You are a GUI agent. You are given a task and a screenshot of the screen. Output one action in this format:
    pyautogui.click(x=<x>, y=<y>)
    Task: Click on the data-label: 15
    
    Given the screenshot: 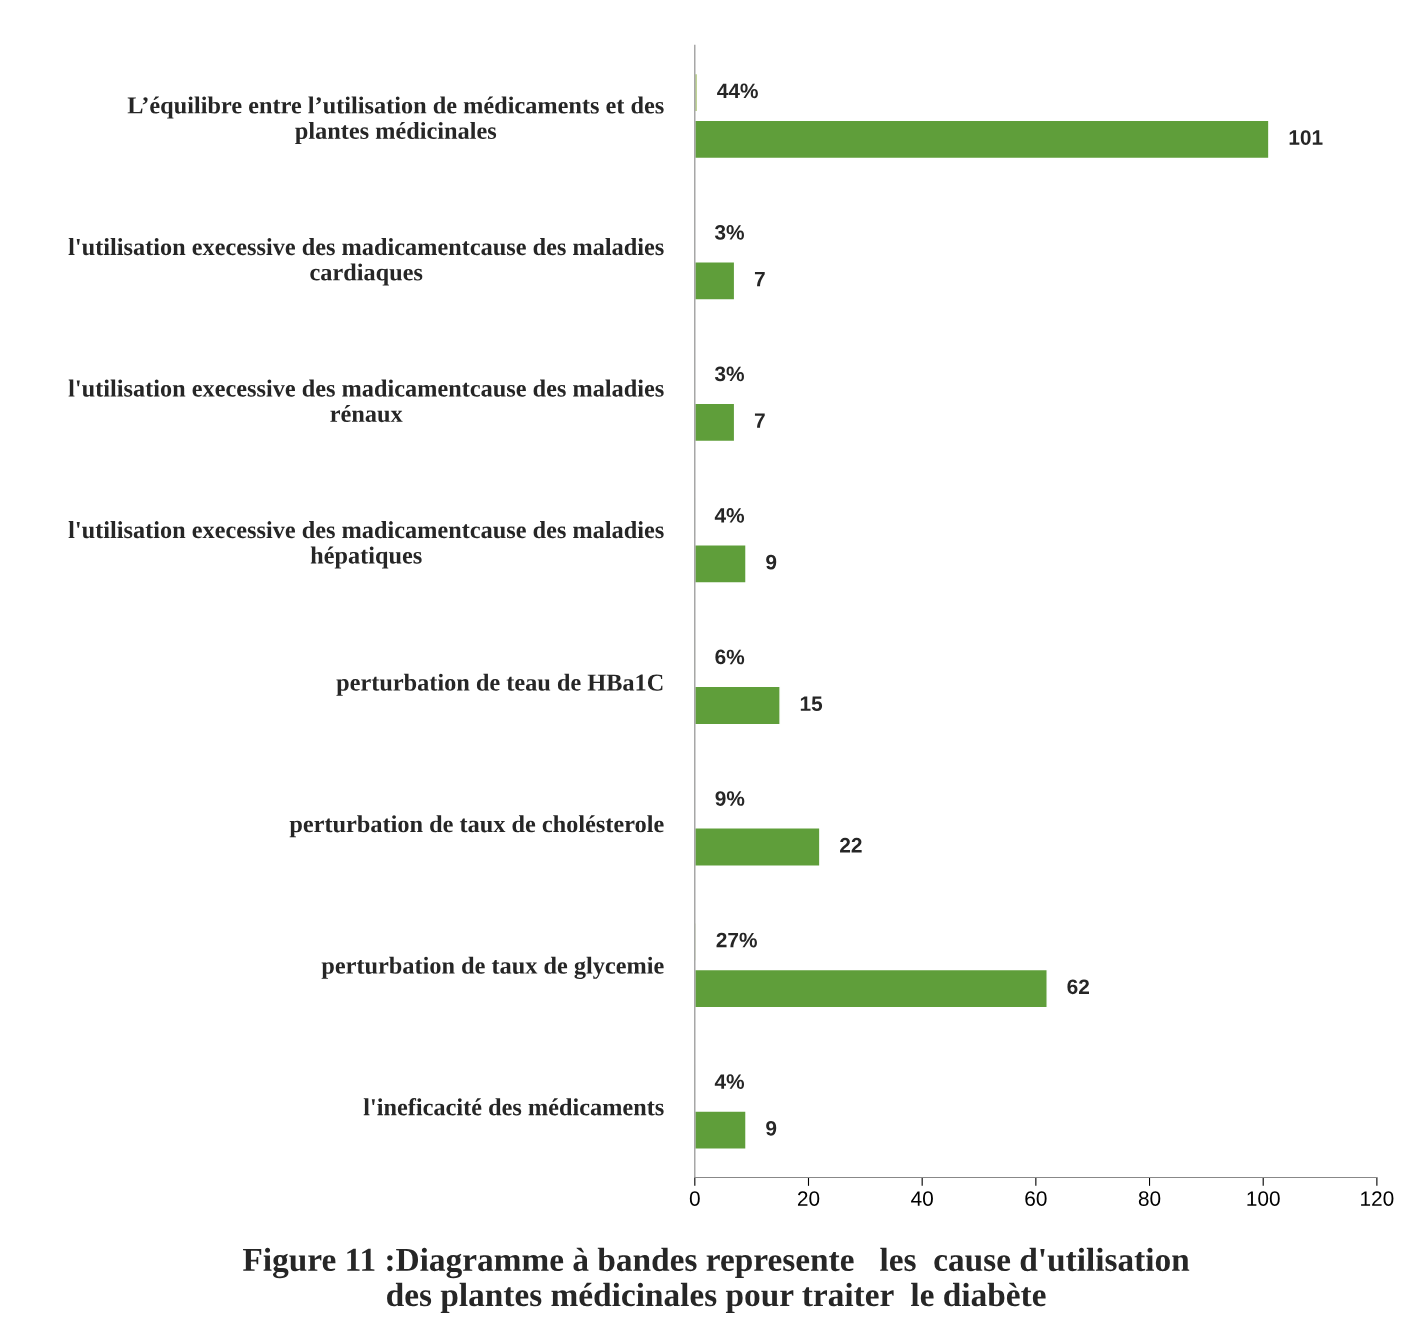 What is the action you would take?
    pyautogui.click(x=811, y=704)
    